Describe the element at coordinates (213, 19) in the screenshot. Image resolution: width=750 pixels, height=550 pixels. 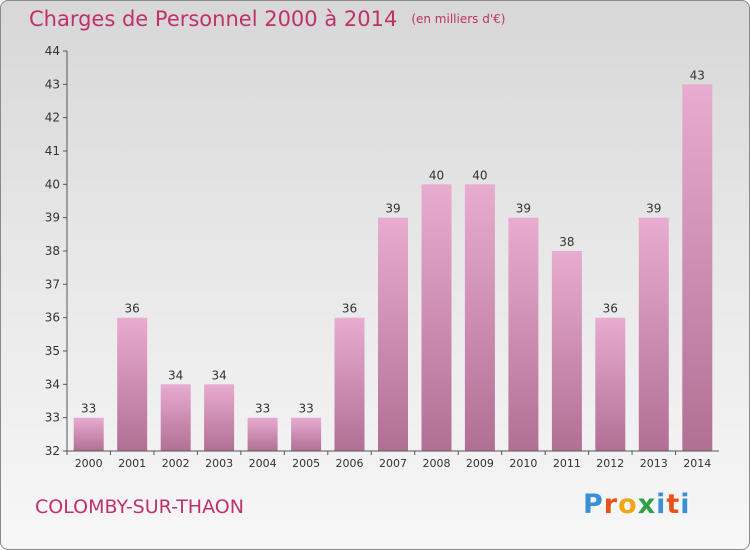
I see `chart-title-text: Charges de Personnel 2000 à 2014` at that location.